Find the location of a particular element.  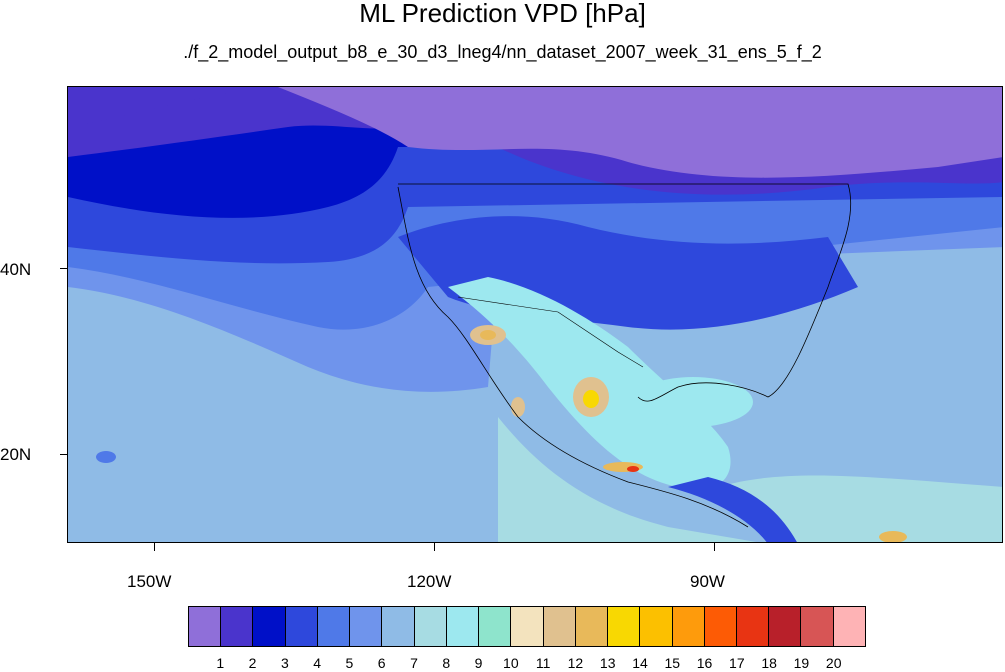

lon-tick-120w is located at coordinates (434, 547).